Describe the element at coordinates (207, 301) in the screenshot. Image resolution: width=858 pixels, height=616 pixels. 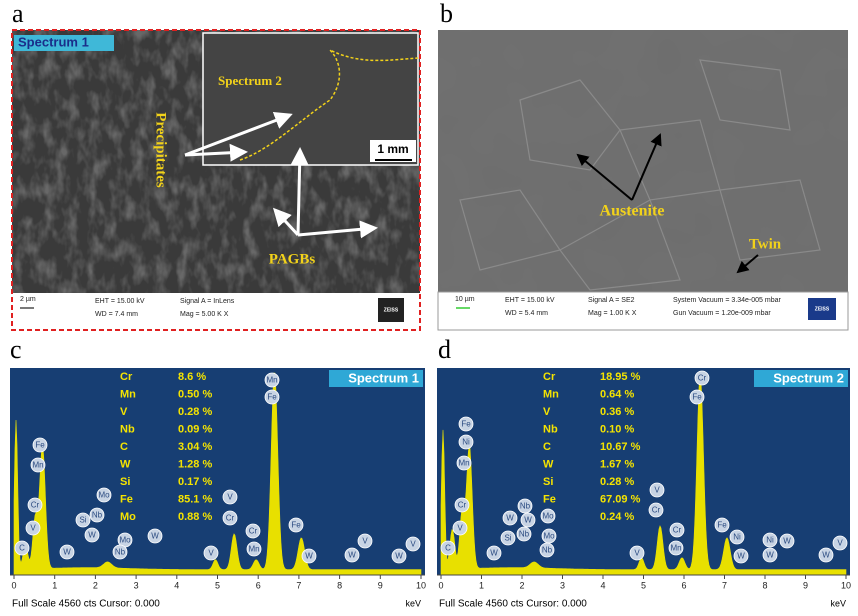
I see `info-text: Signal A = InLens` at that location.